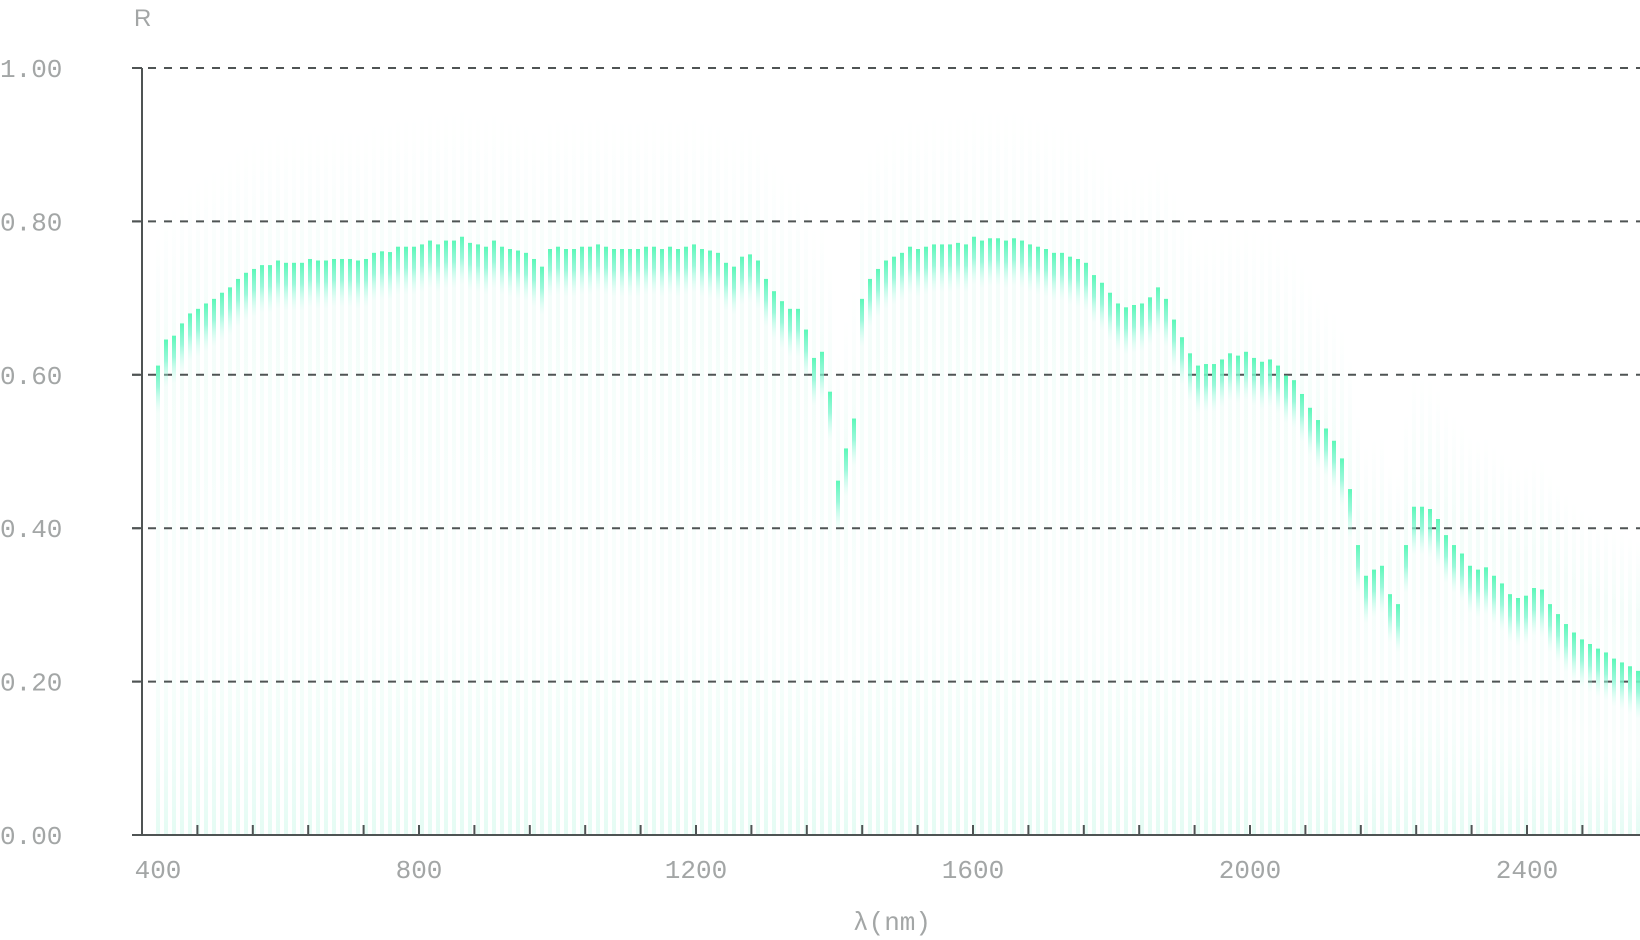 This screenshot has width=1640, height=940. I want to click on x-axis-ticks: 400 800 1200 1600 2000 2400, so click(859, 855).